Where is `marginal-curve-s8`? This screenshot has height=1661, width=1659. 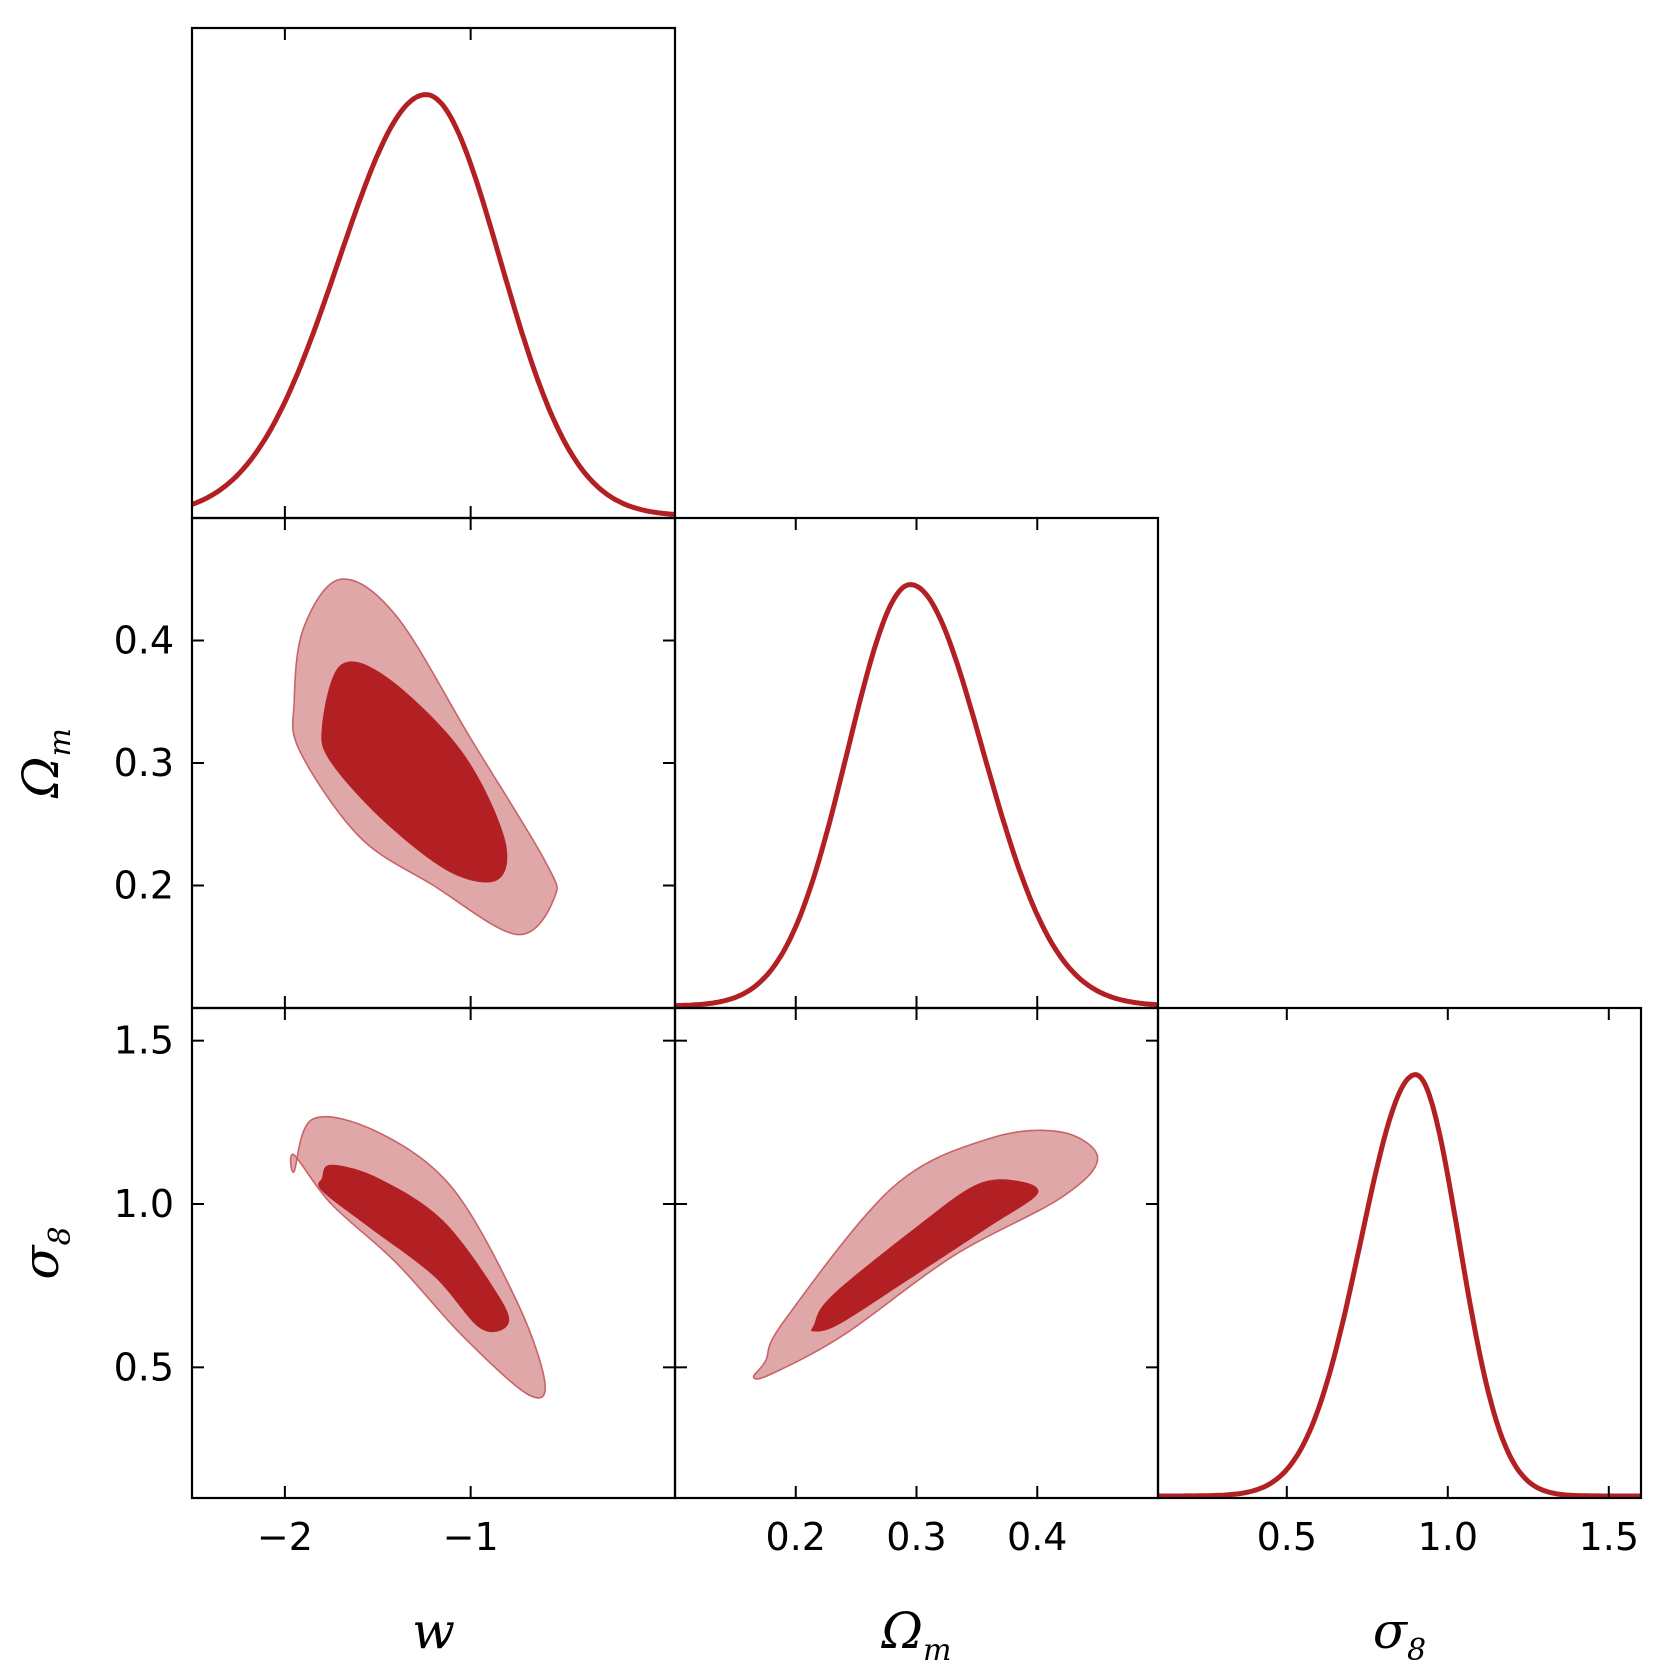 marginal-curve-s8 is located at coordinates (1399, 1285).